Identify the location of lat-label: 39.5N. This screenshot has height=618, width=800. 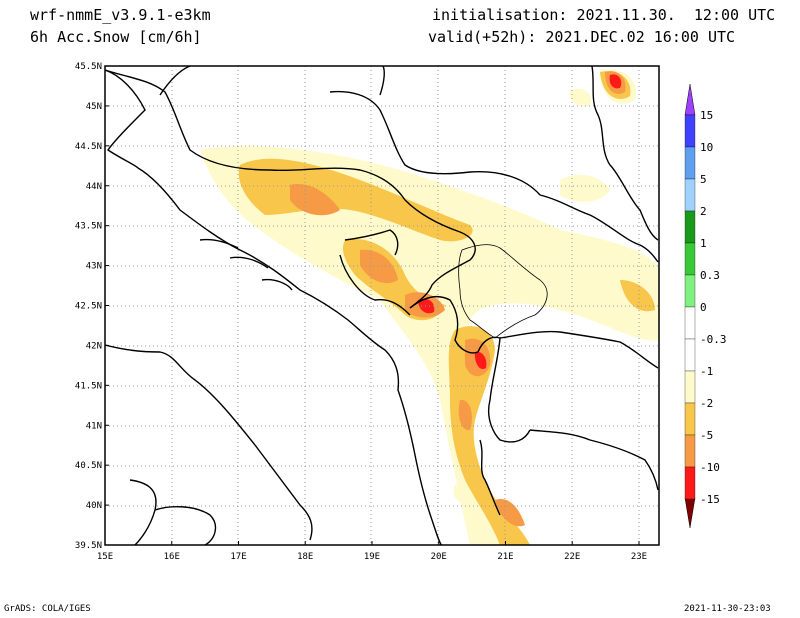
(88, 546).